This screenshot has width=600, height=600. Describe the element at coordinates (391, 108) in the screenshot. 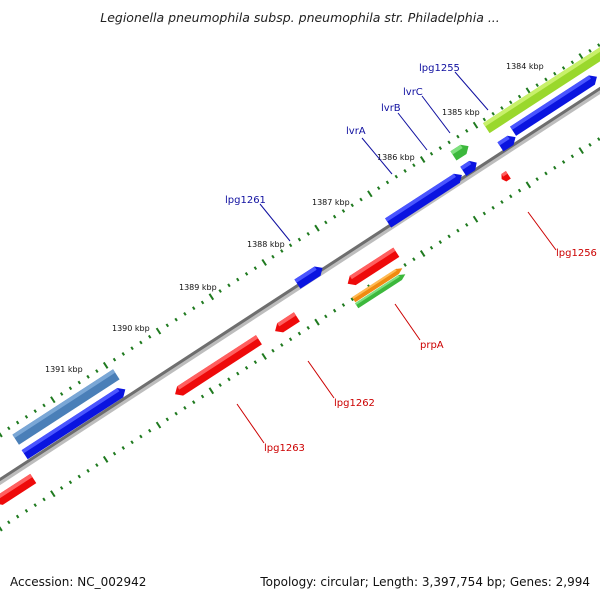

I see `gene-label-lvrB: lvrB` at that location.